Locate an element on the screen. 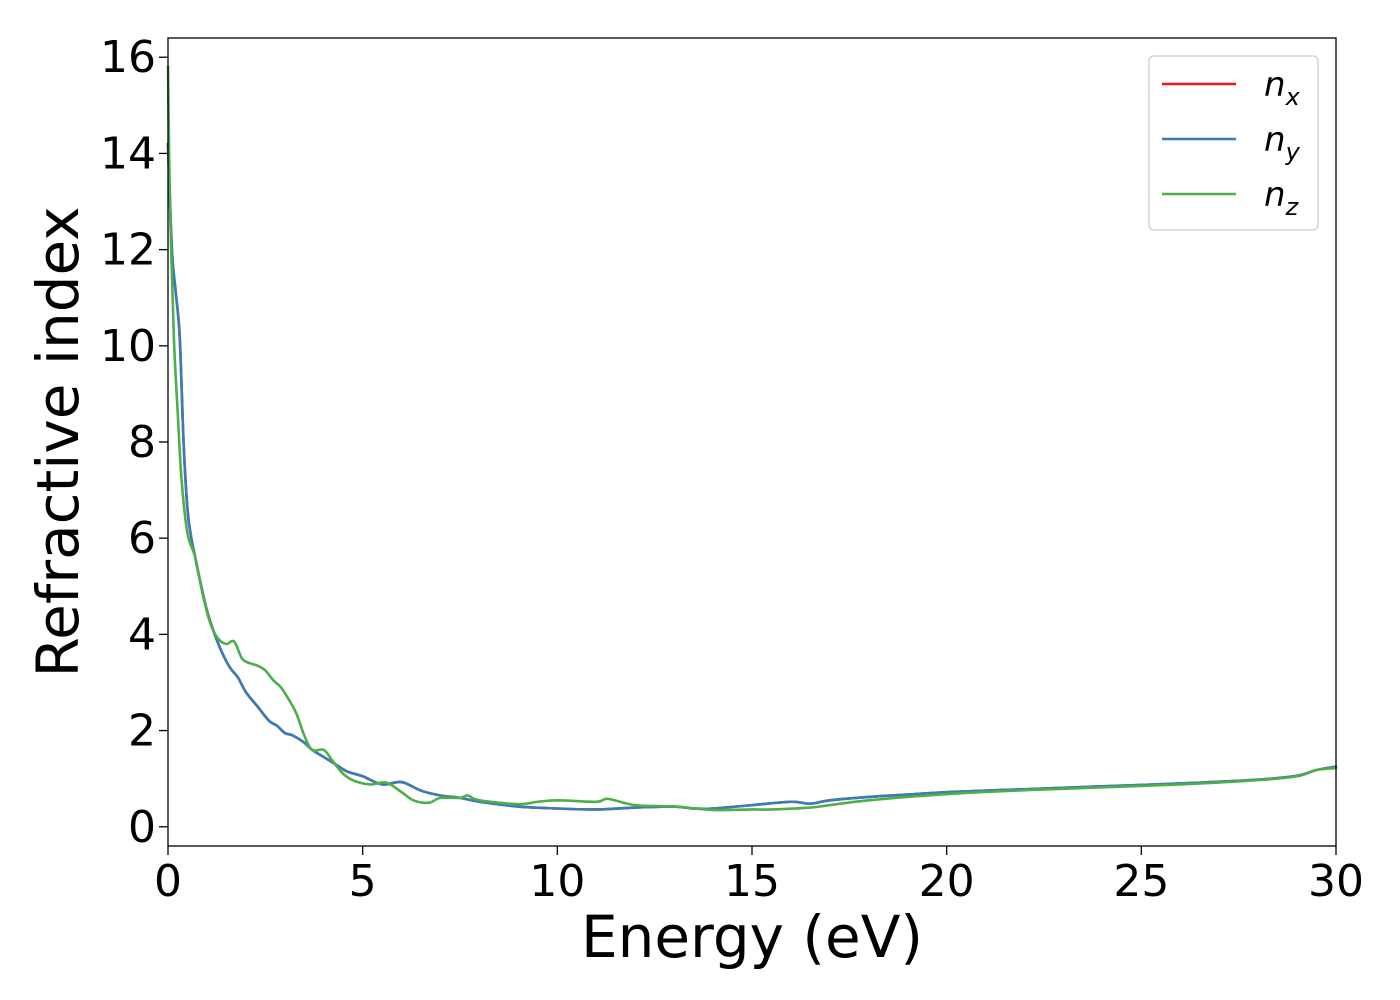 This screenshot has height=1000, width=1400. x-tick-label: 30 is located at coordinates (1336, 881).